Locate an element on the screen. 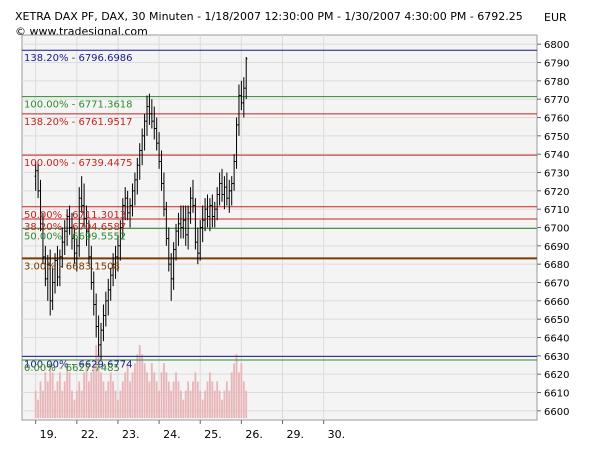 Image resolution: width=600 pixels, height=450 pixels. level-label: 100.00% - 6629.6774 is located at coordinates (78, 364).